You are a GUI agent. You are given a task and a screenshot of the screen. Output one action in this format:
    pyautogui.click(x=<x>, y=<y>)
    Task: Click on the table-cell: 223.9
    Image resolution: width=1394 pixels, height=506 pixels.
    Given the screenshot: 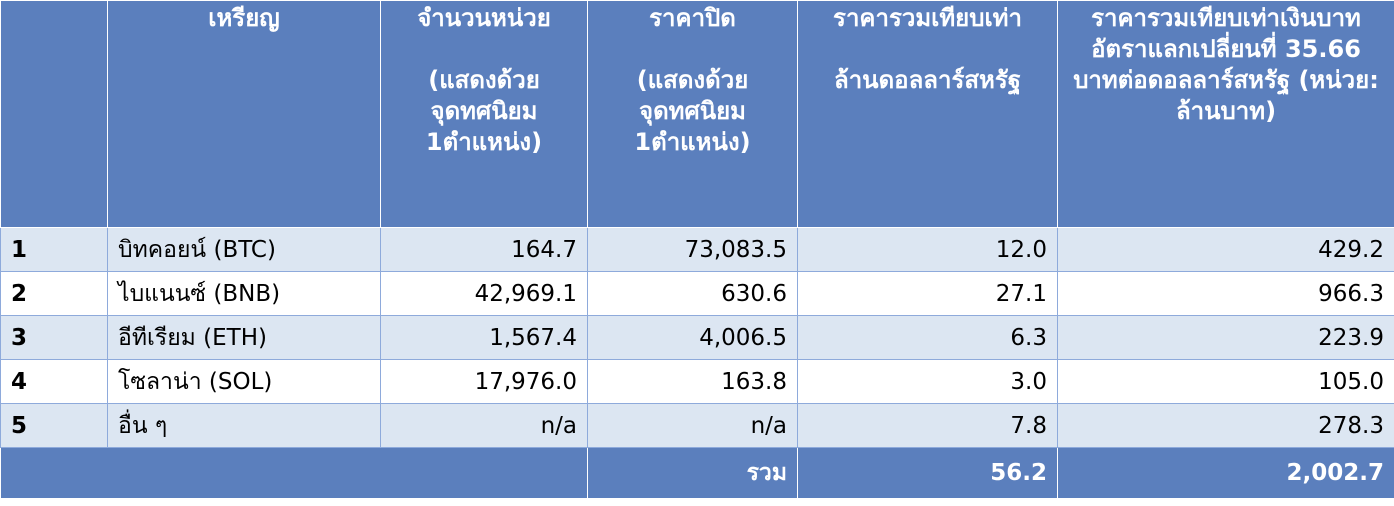 What is the action you would take?
    pyautogui.click(x=1225, y=337)
    